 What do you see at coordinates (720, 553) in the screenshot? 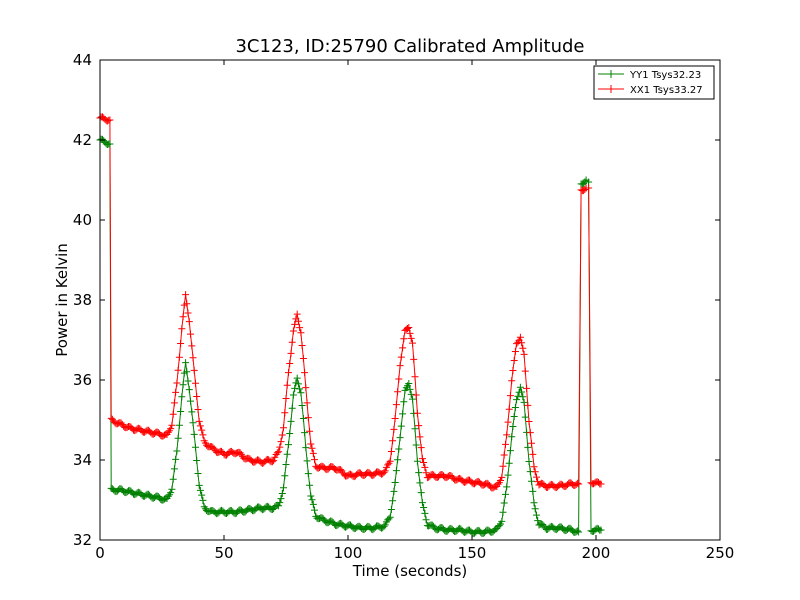
I see `x-tick-label: 250` at bounding box center [720, 553].